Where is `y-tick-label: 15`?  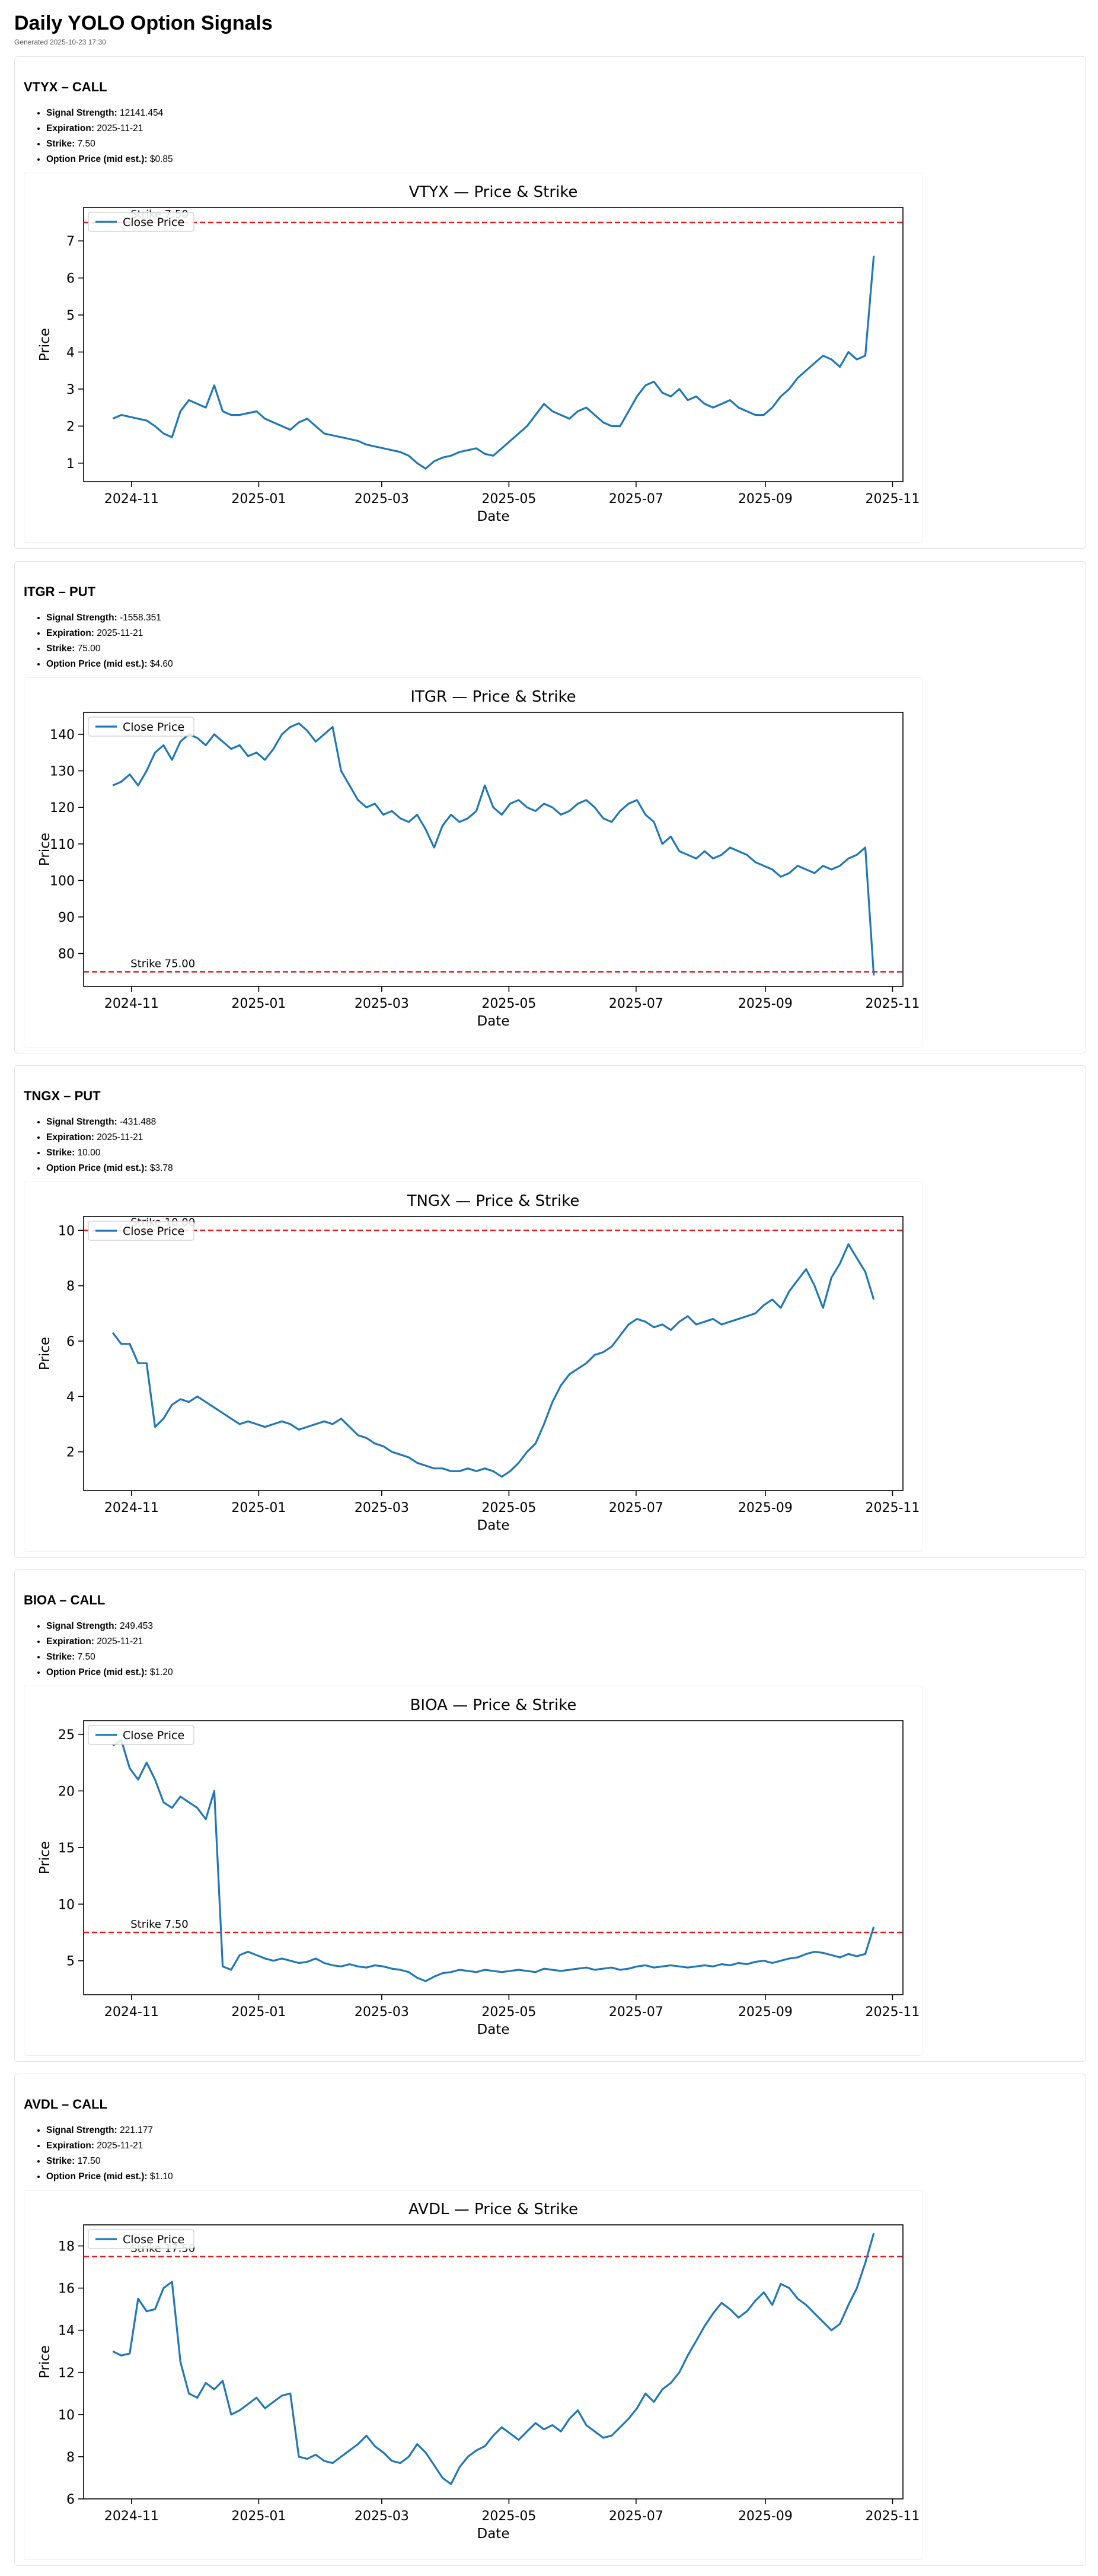
y-tick-label: 15 is located at coordinates (66, 1848).